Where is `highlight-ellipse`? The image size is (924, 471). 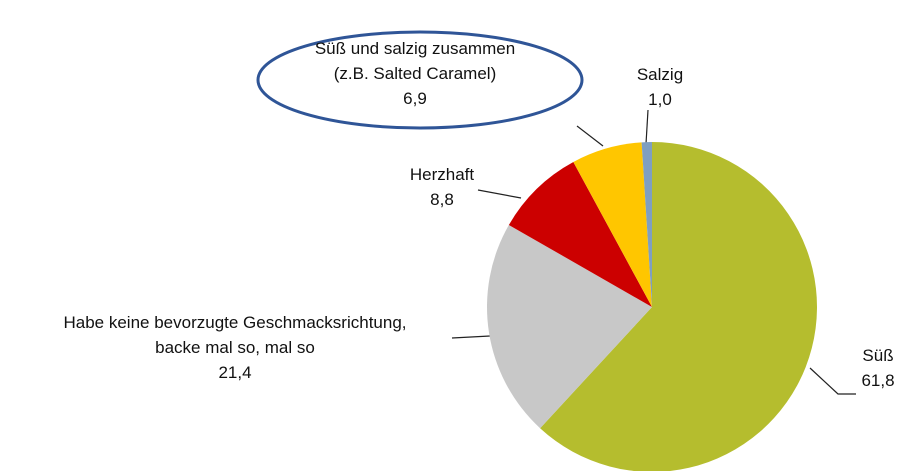
highlight-ellipse is located at coordinates (420, 80).